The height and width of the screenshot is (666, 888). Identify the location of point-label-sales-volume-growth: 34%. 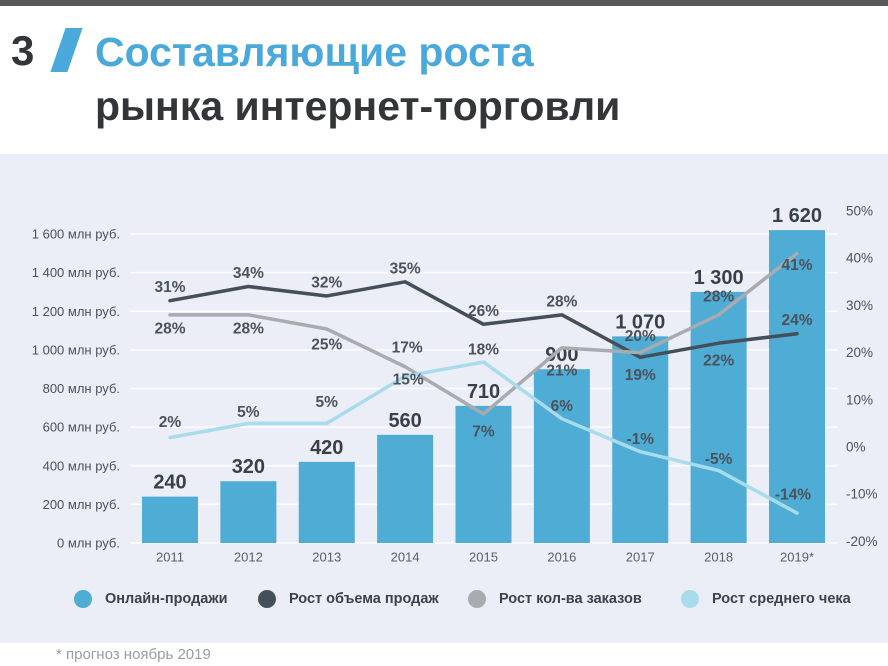
(248, 273).